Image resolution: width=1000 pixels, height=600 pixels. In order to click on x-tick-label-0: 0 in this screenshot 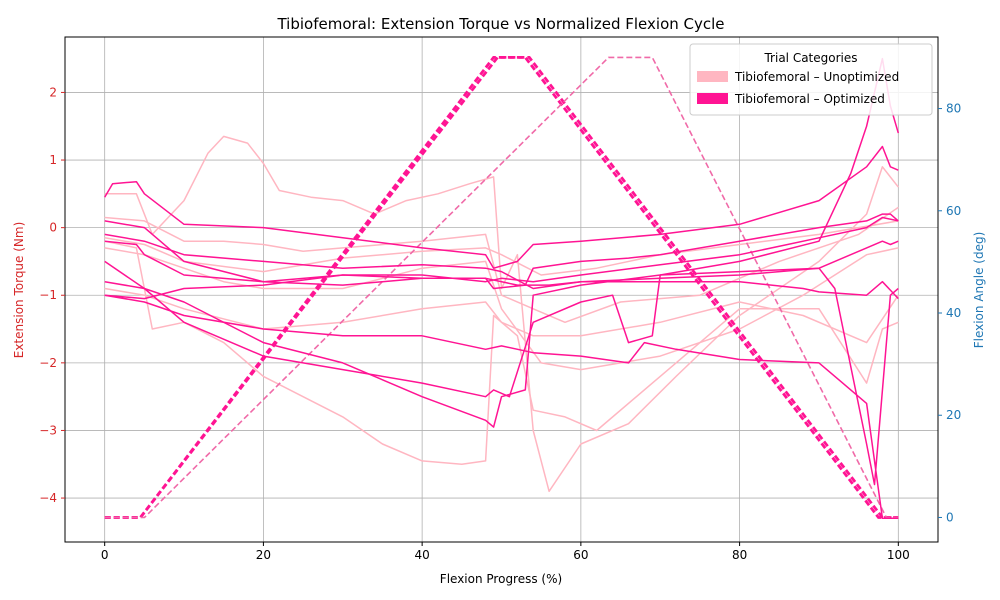, I will do `click(105, 555)`.